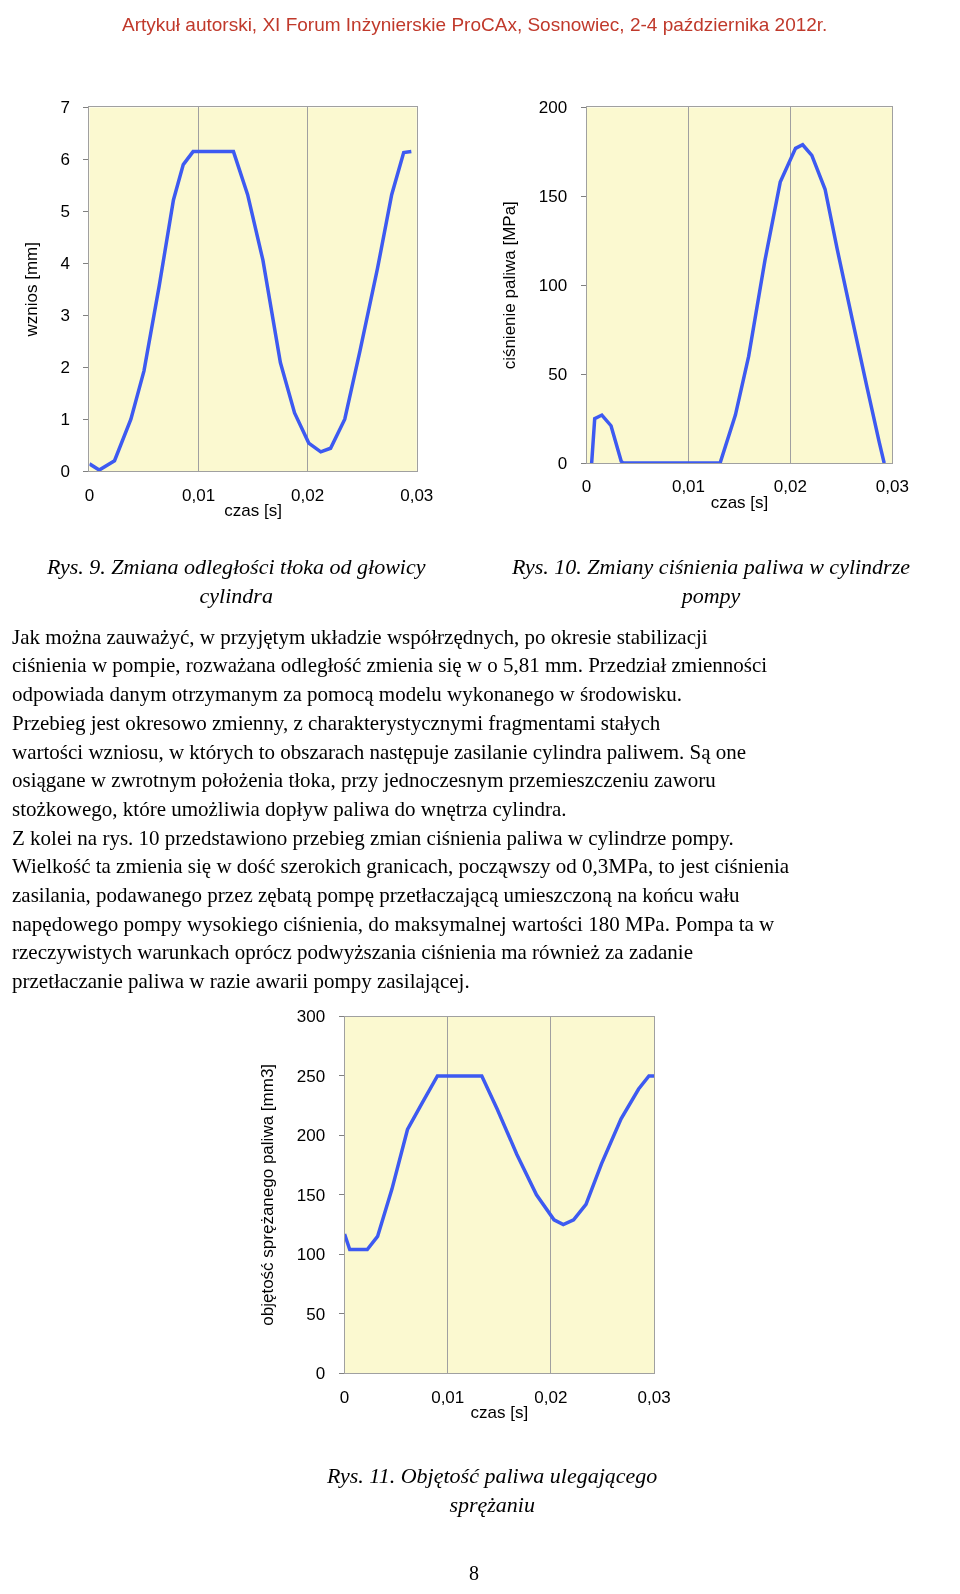 The width and height of the screenshot is (960, 1594). Describe the element at coordinates (376, 895) in the screenshot. I see `text: zasilania, podawanego przez zębatą pompę przetłaczającą umieszczoną na końcu wału` at that location.